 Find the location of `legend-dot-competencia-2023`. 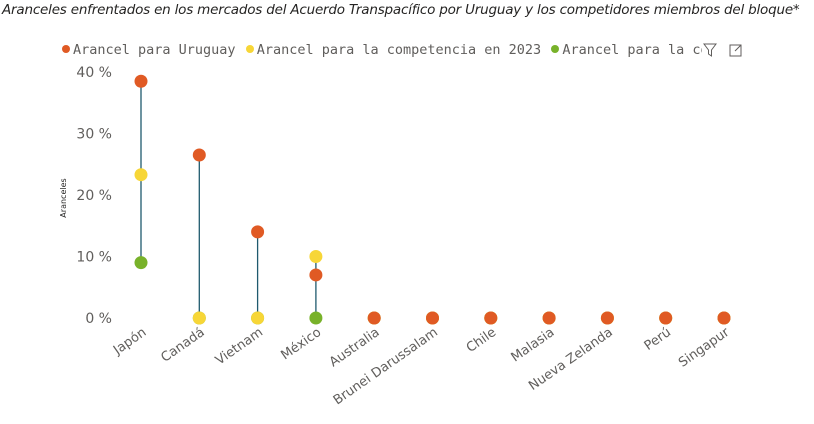

legend-dot-competencia-2023 is located at coordinates (249, 49).